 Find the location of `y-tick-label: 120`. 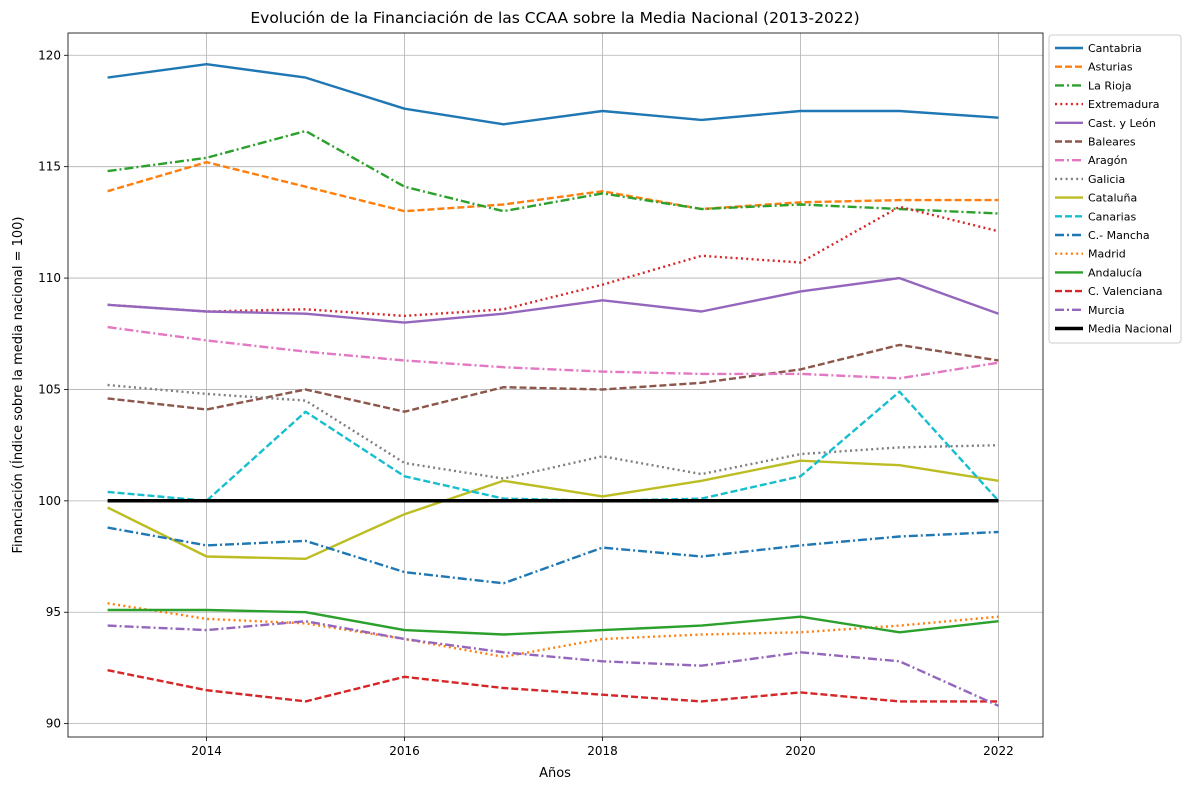

y-tick-label: 120 is located at coordinates (49, 55).